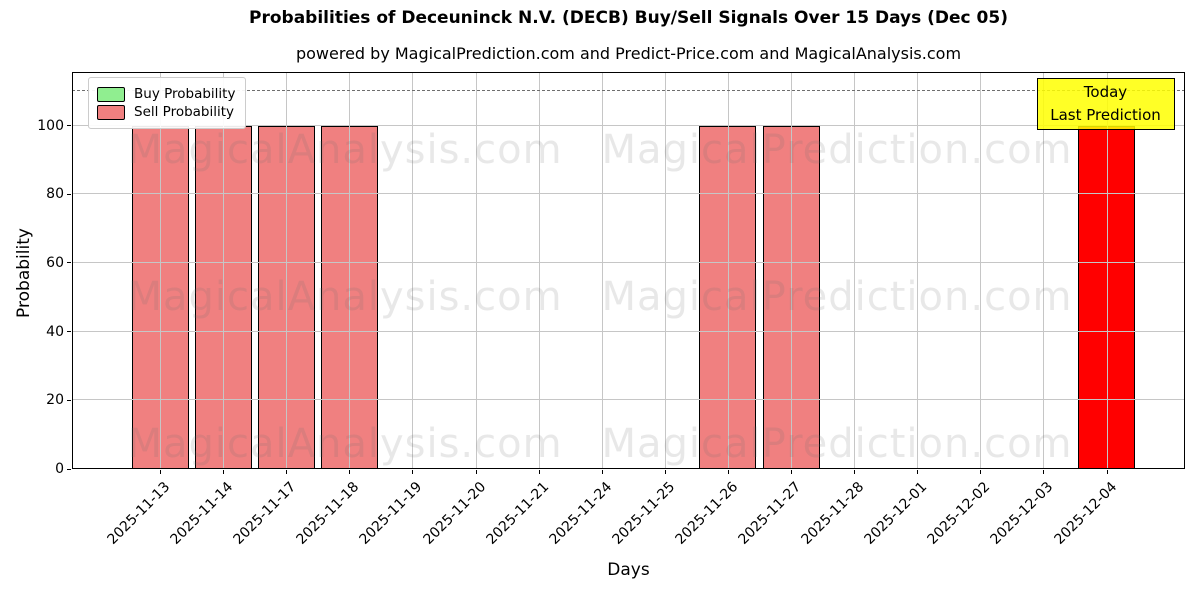 The width and height of the screenshot is (1200, 600). Describe the element at coordinates (55, 331) in the screenshot. I see `y-tick-label: 40` at that location.